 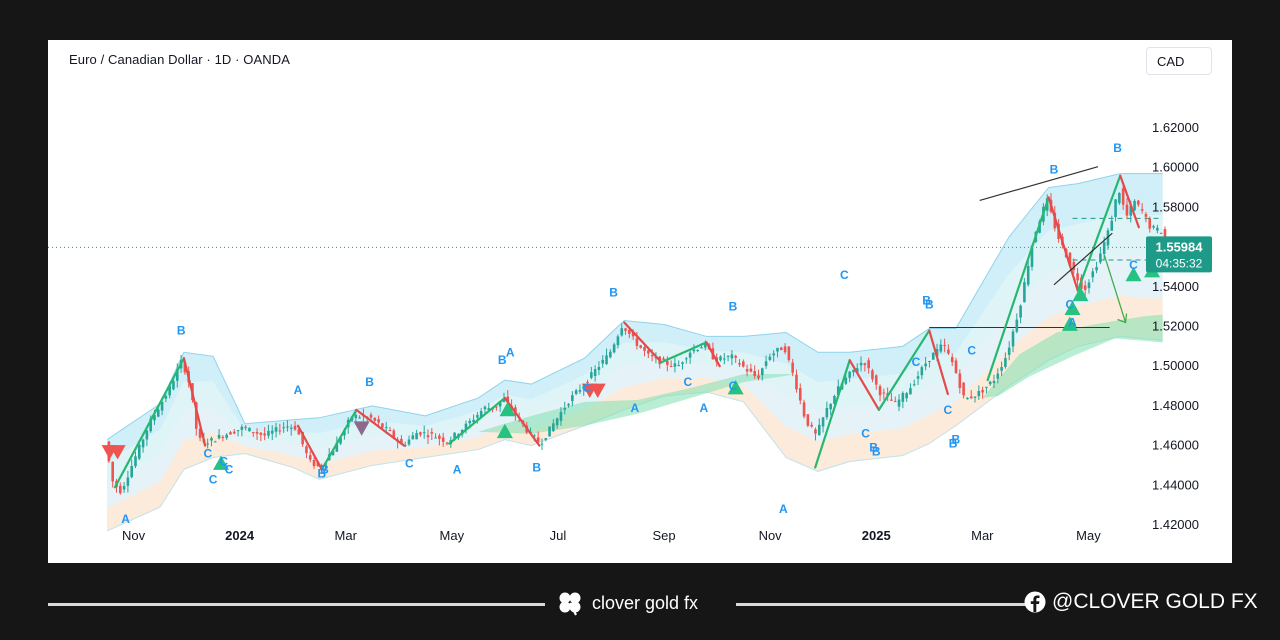 What do you see at coordinates (1175, 365) in the screenshot?
I see `y-tick-label: 1.50000` at bounding box center [1175, 365].